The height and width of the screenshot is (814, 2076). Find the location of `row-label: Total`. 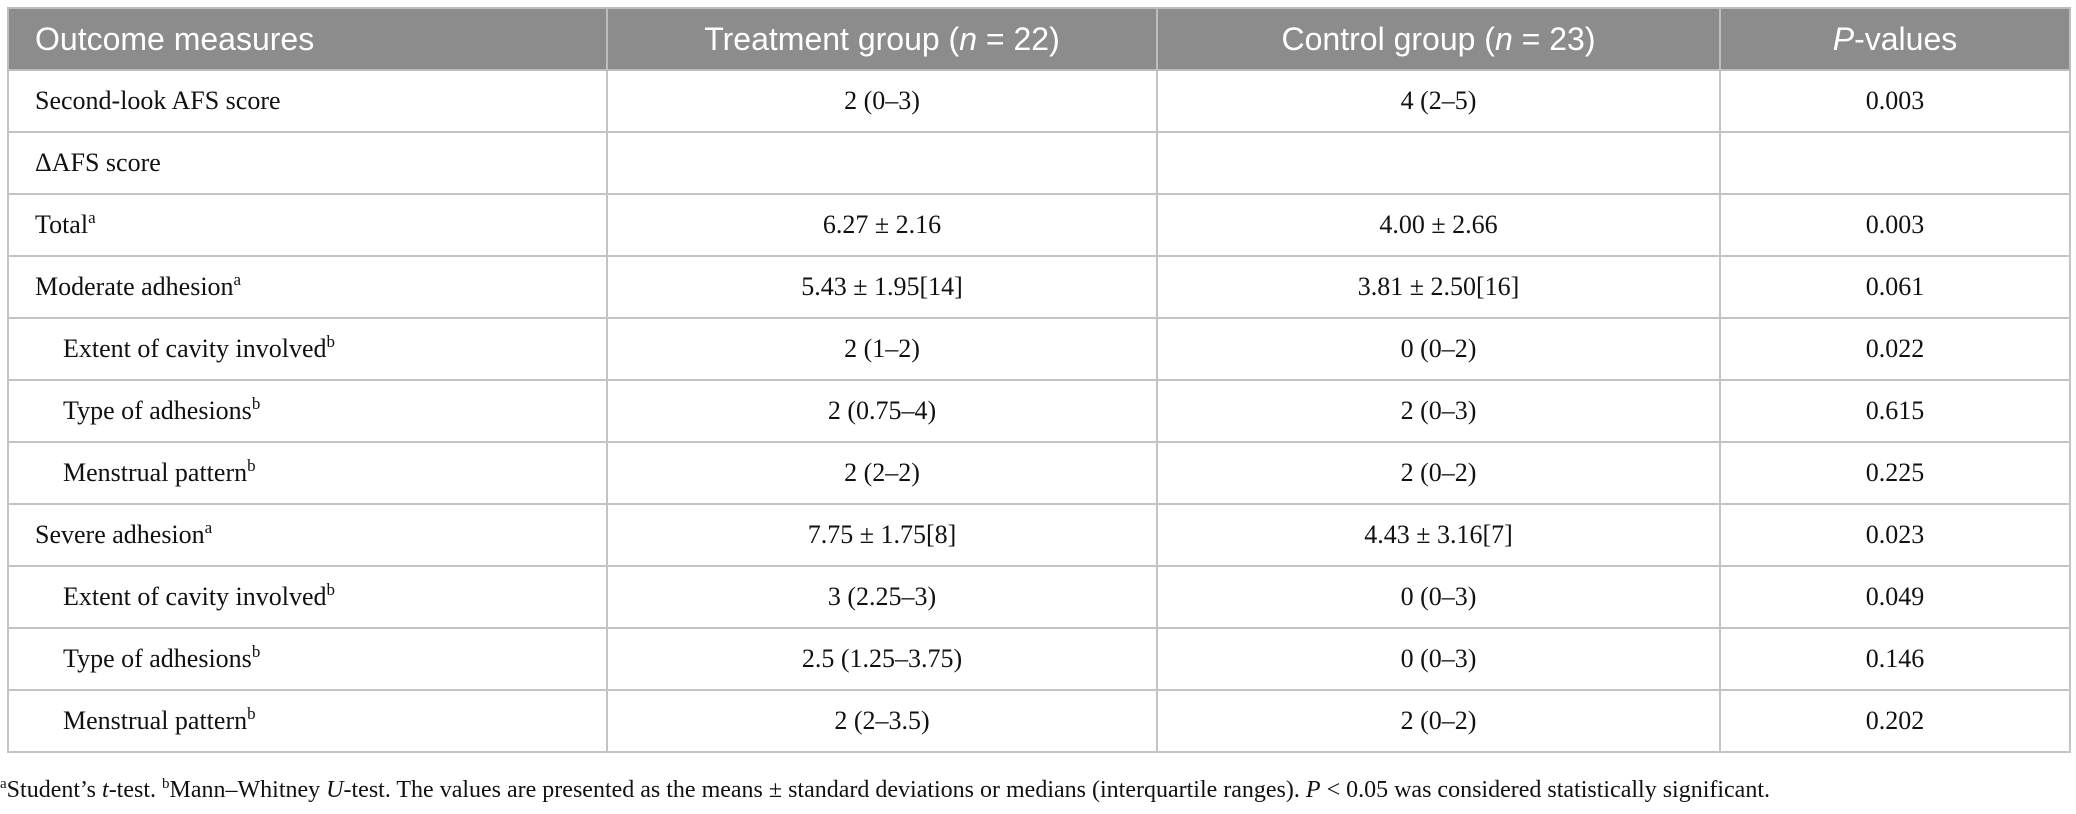

row-label: Total is located at coordinates (62, 224).